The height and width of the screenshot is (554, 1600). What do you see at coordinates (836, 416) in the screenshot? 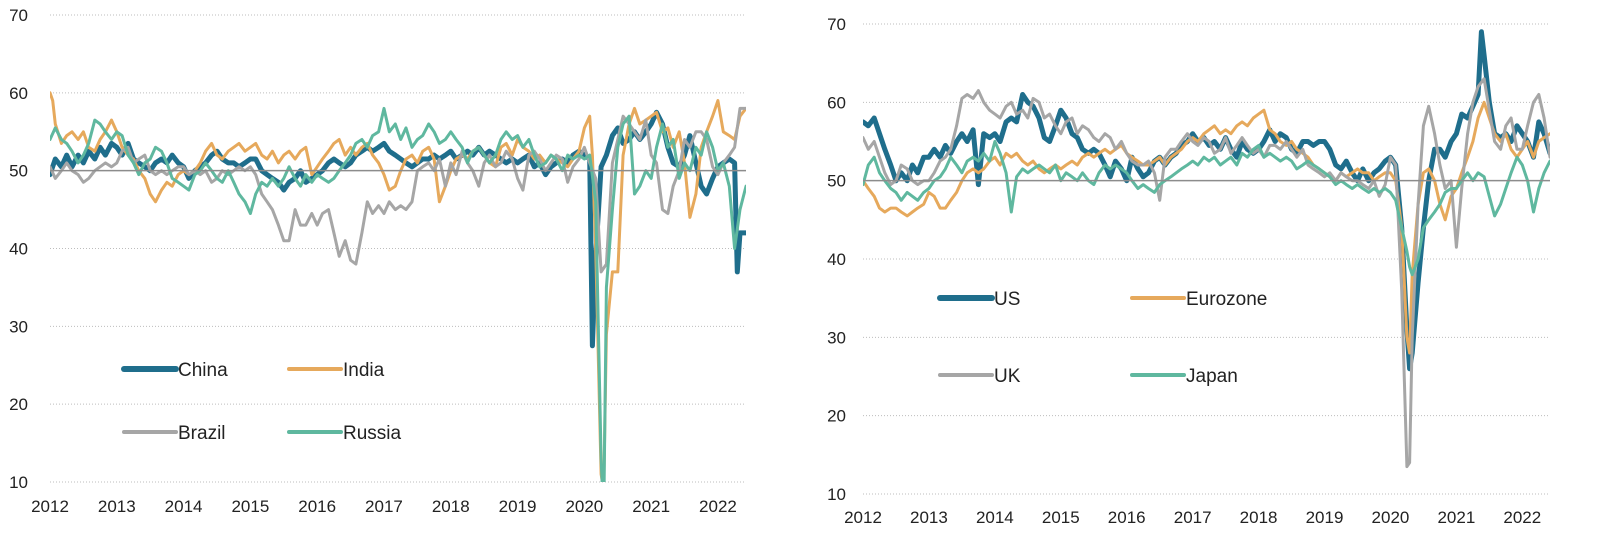
I see `chart2-y-tick-label-20: 20` at bounding box center [836, 416].